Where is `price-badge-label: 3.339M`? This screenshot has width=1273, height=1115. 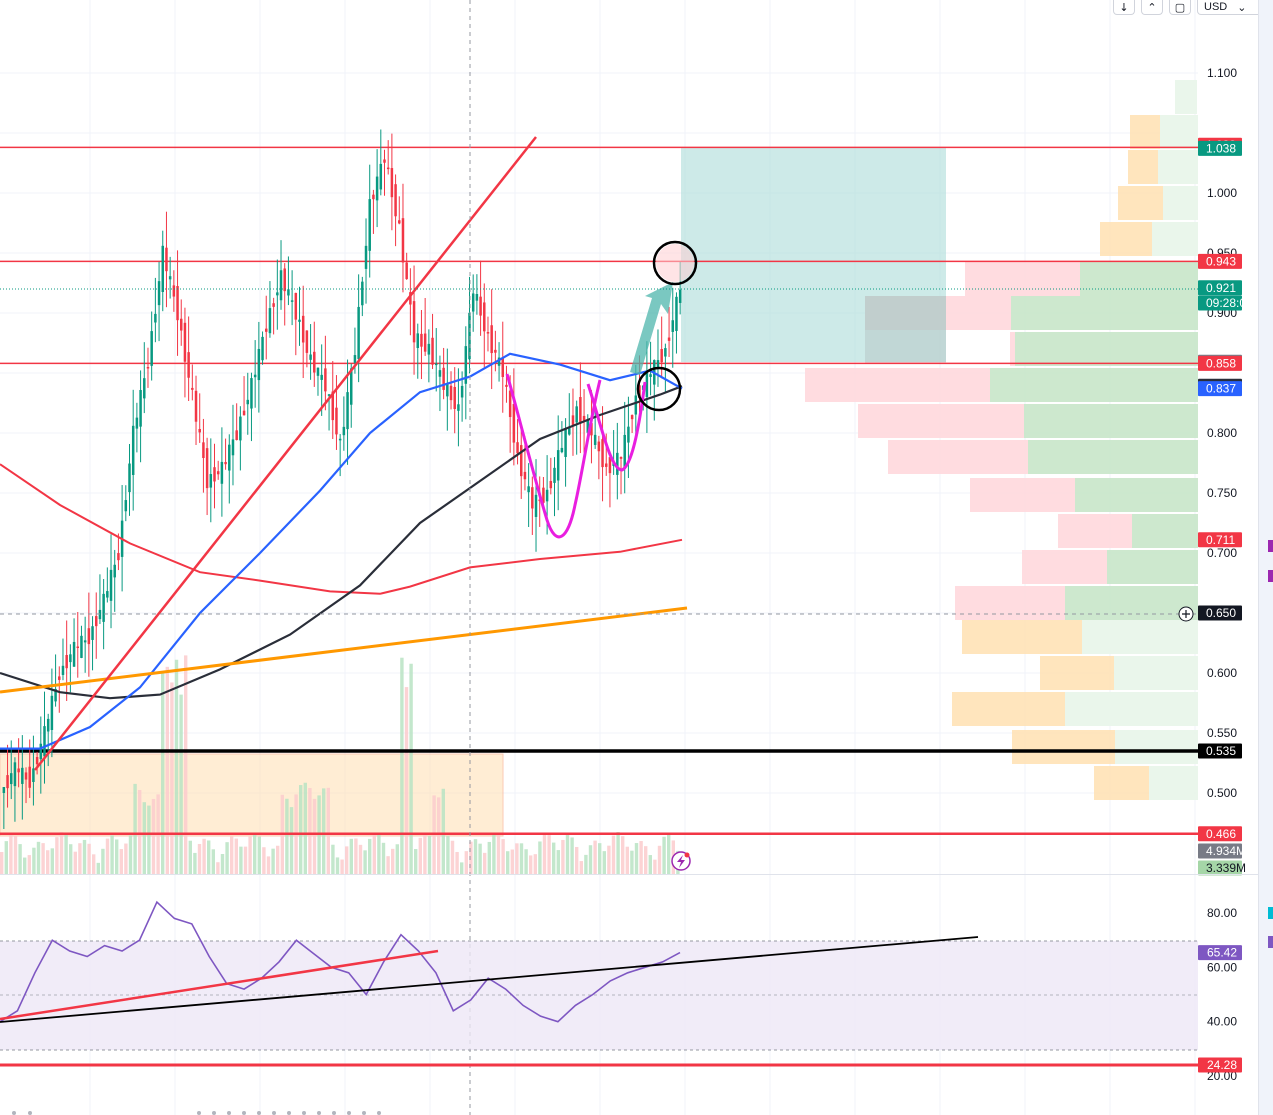 price-badge-label: 3.339M is located at coordinates (1226, 868).